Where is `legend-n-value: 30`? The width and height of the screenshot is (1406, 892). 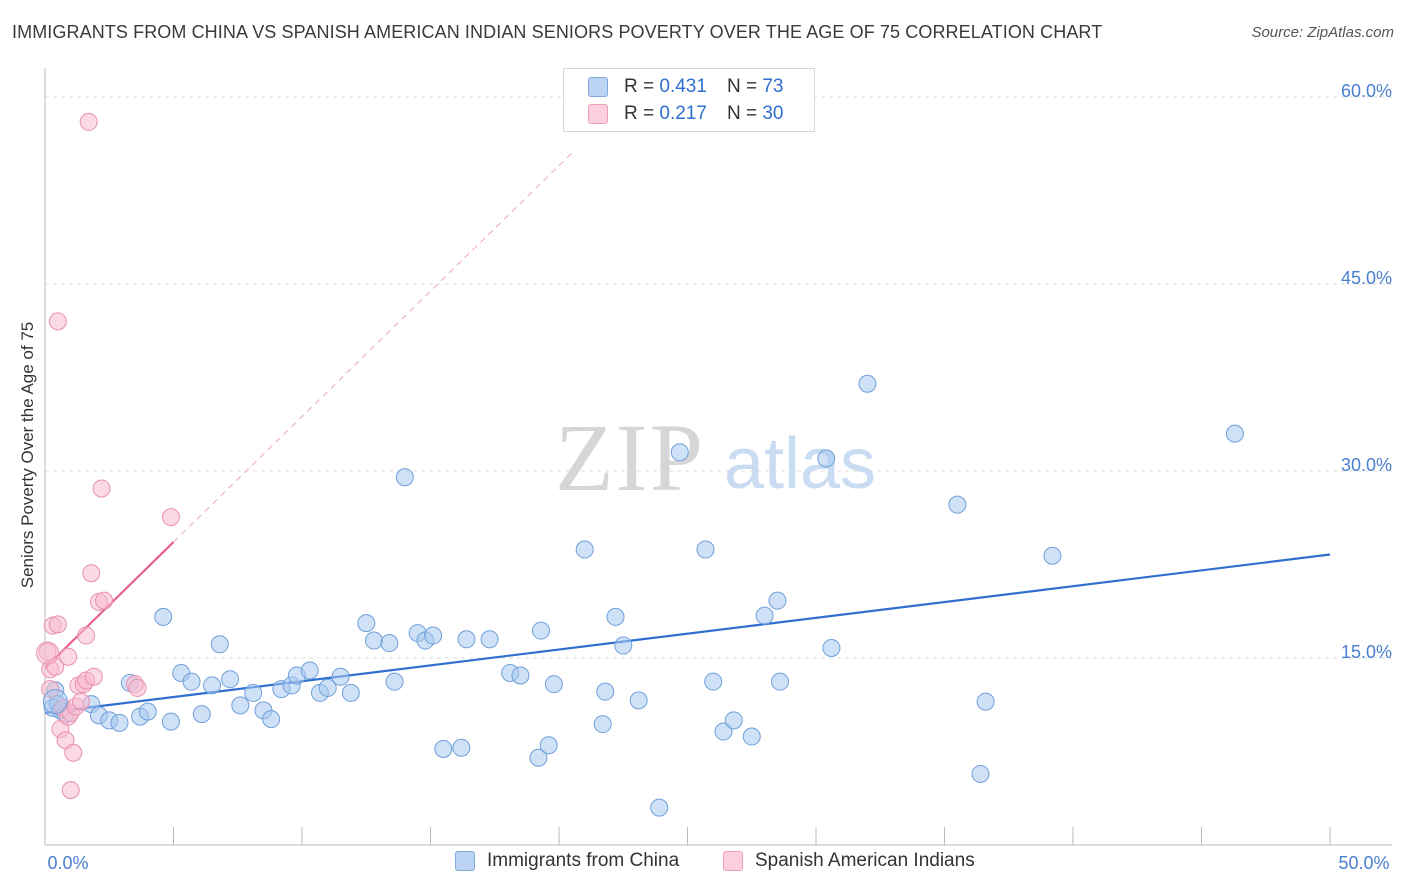 legend-n-value: 30 is located at coordinates (773, 113).